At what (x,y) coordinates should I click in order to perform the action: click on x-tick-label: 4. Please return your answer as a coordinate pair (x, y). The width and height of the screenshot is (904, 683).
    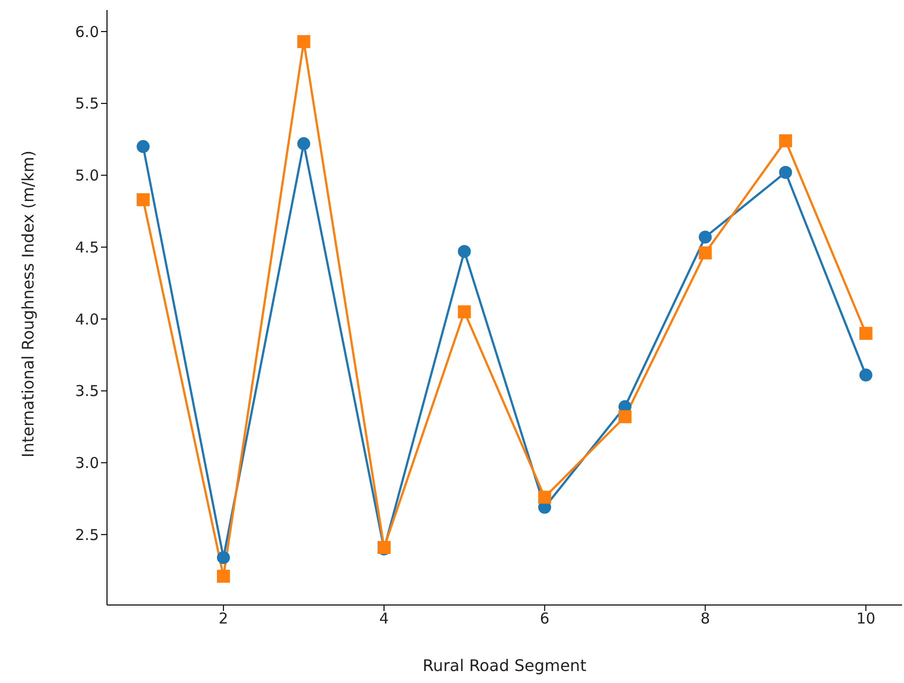
    Looking at the image, I should click on (384, 619).